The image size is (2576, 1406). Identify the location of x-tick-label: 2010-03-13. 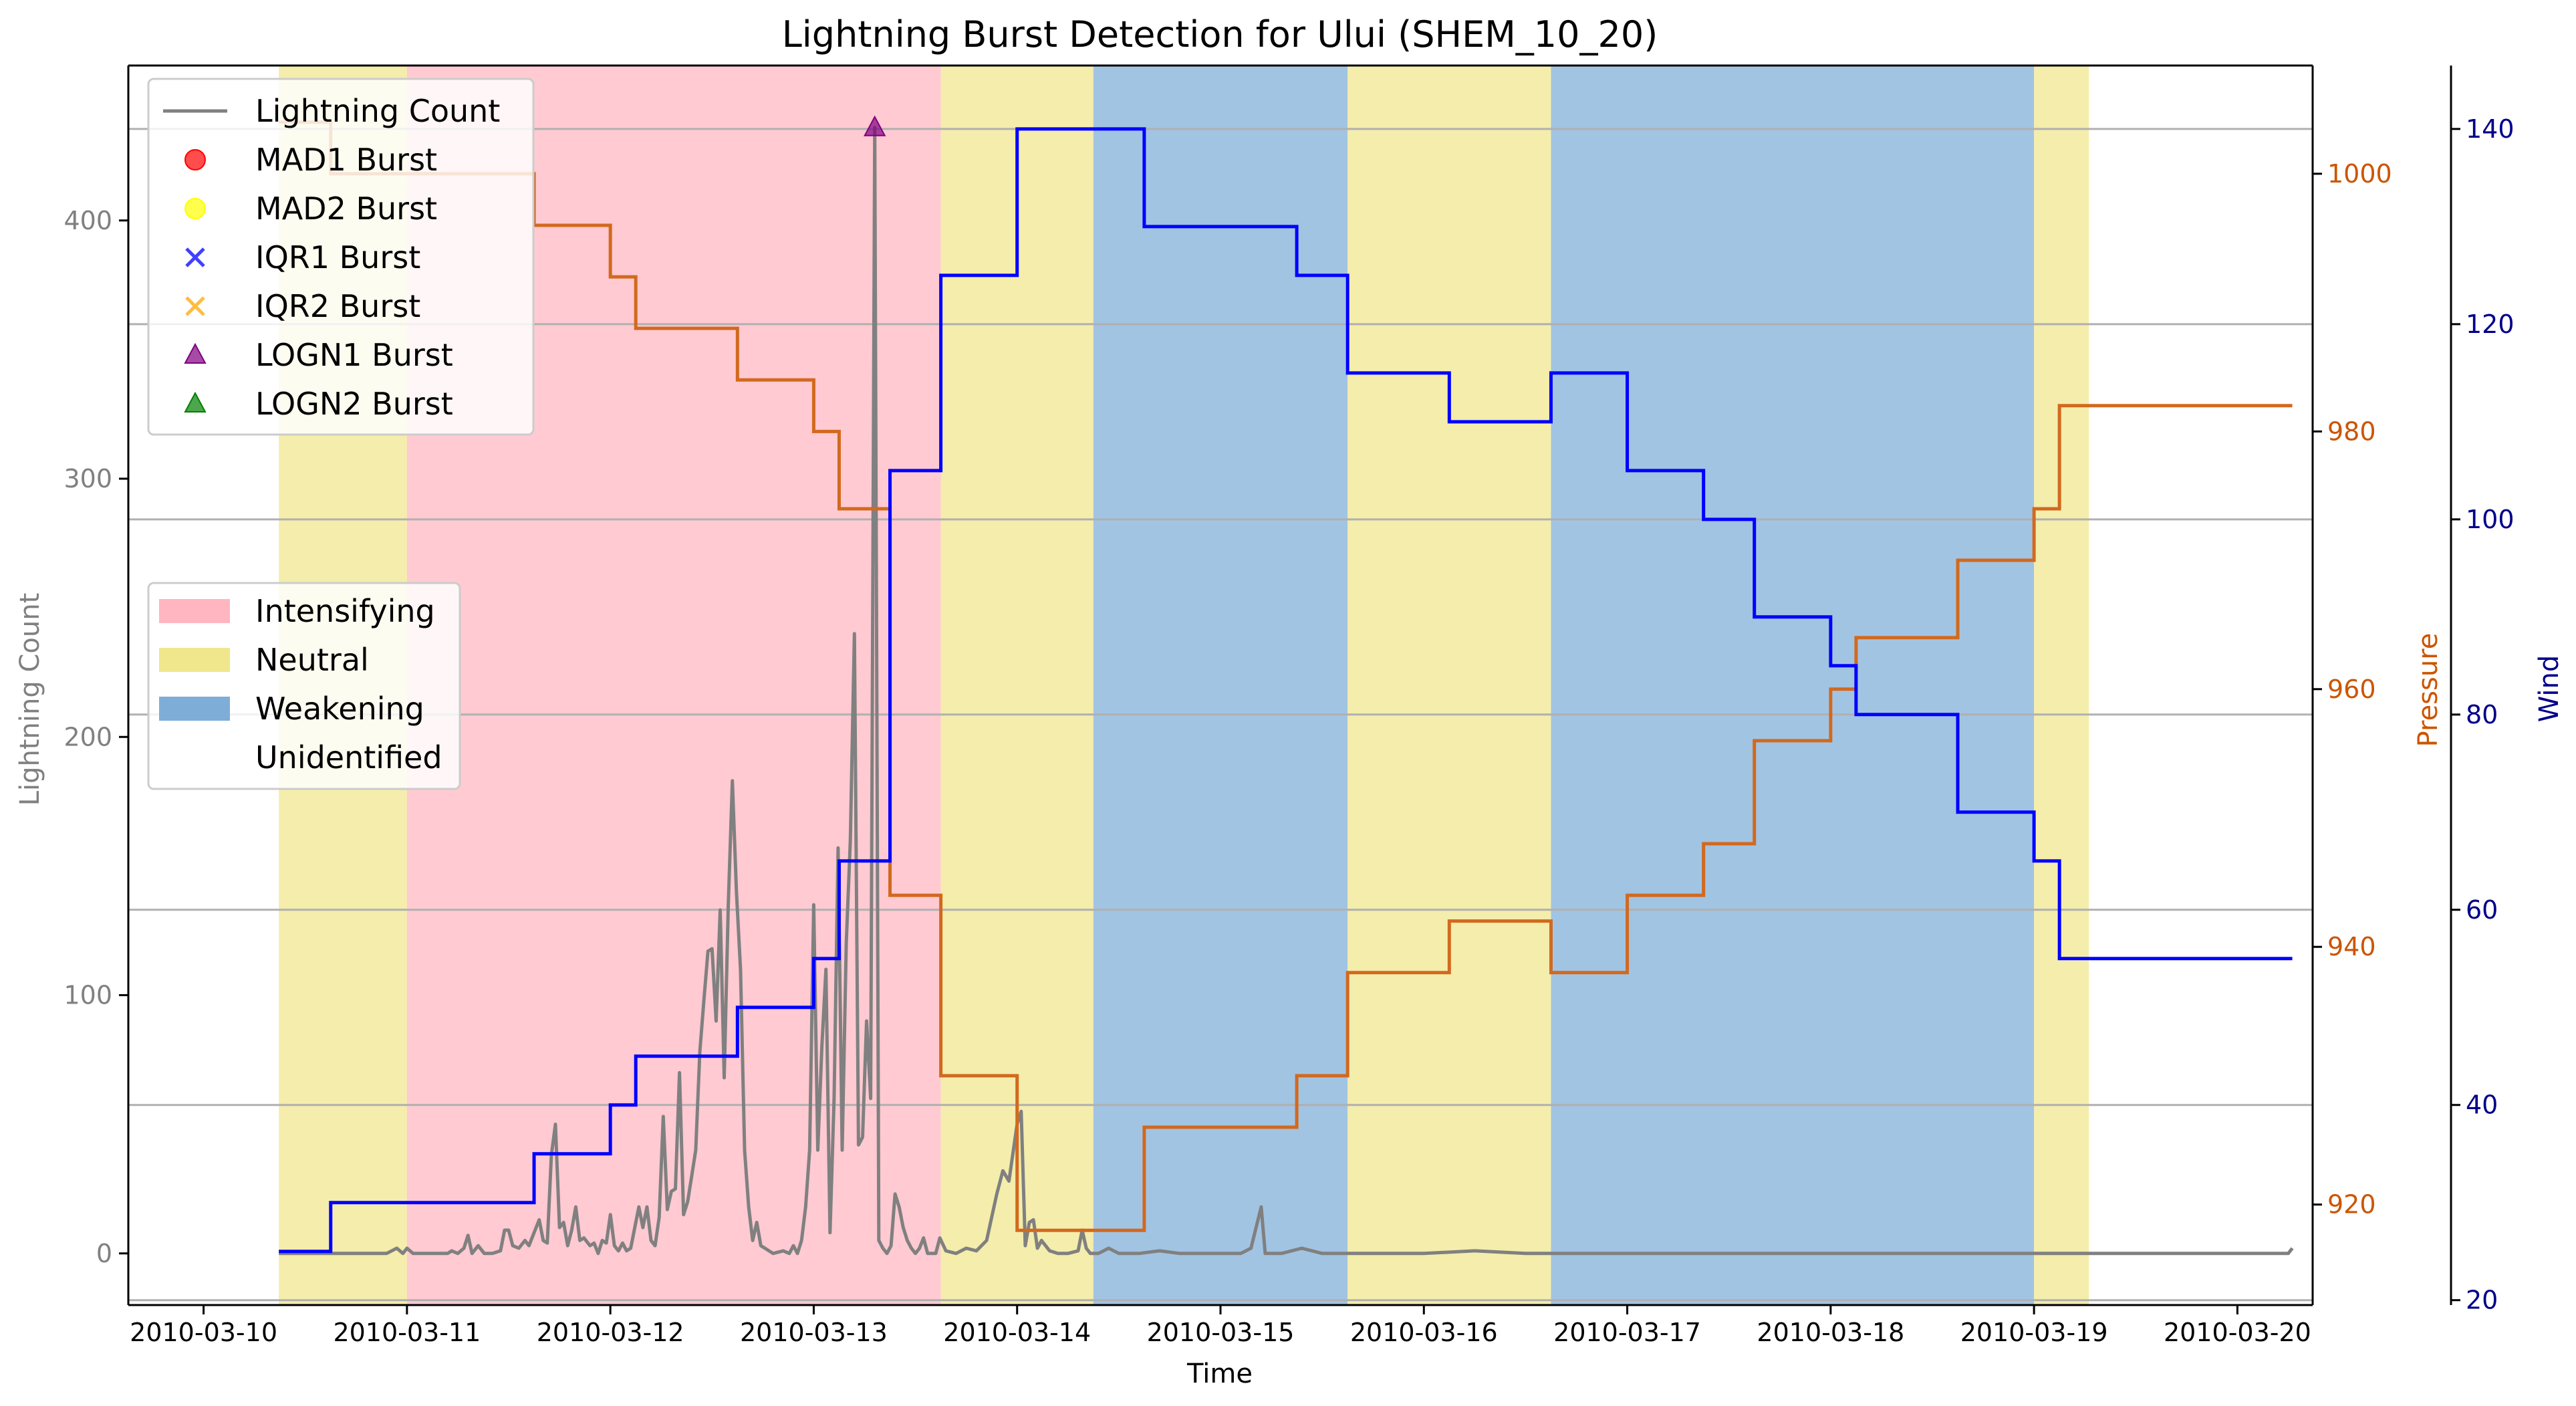
(814, 1332).